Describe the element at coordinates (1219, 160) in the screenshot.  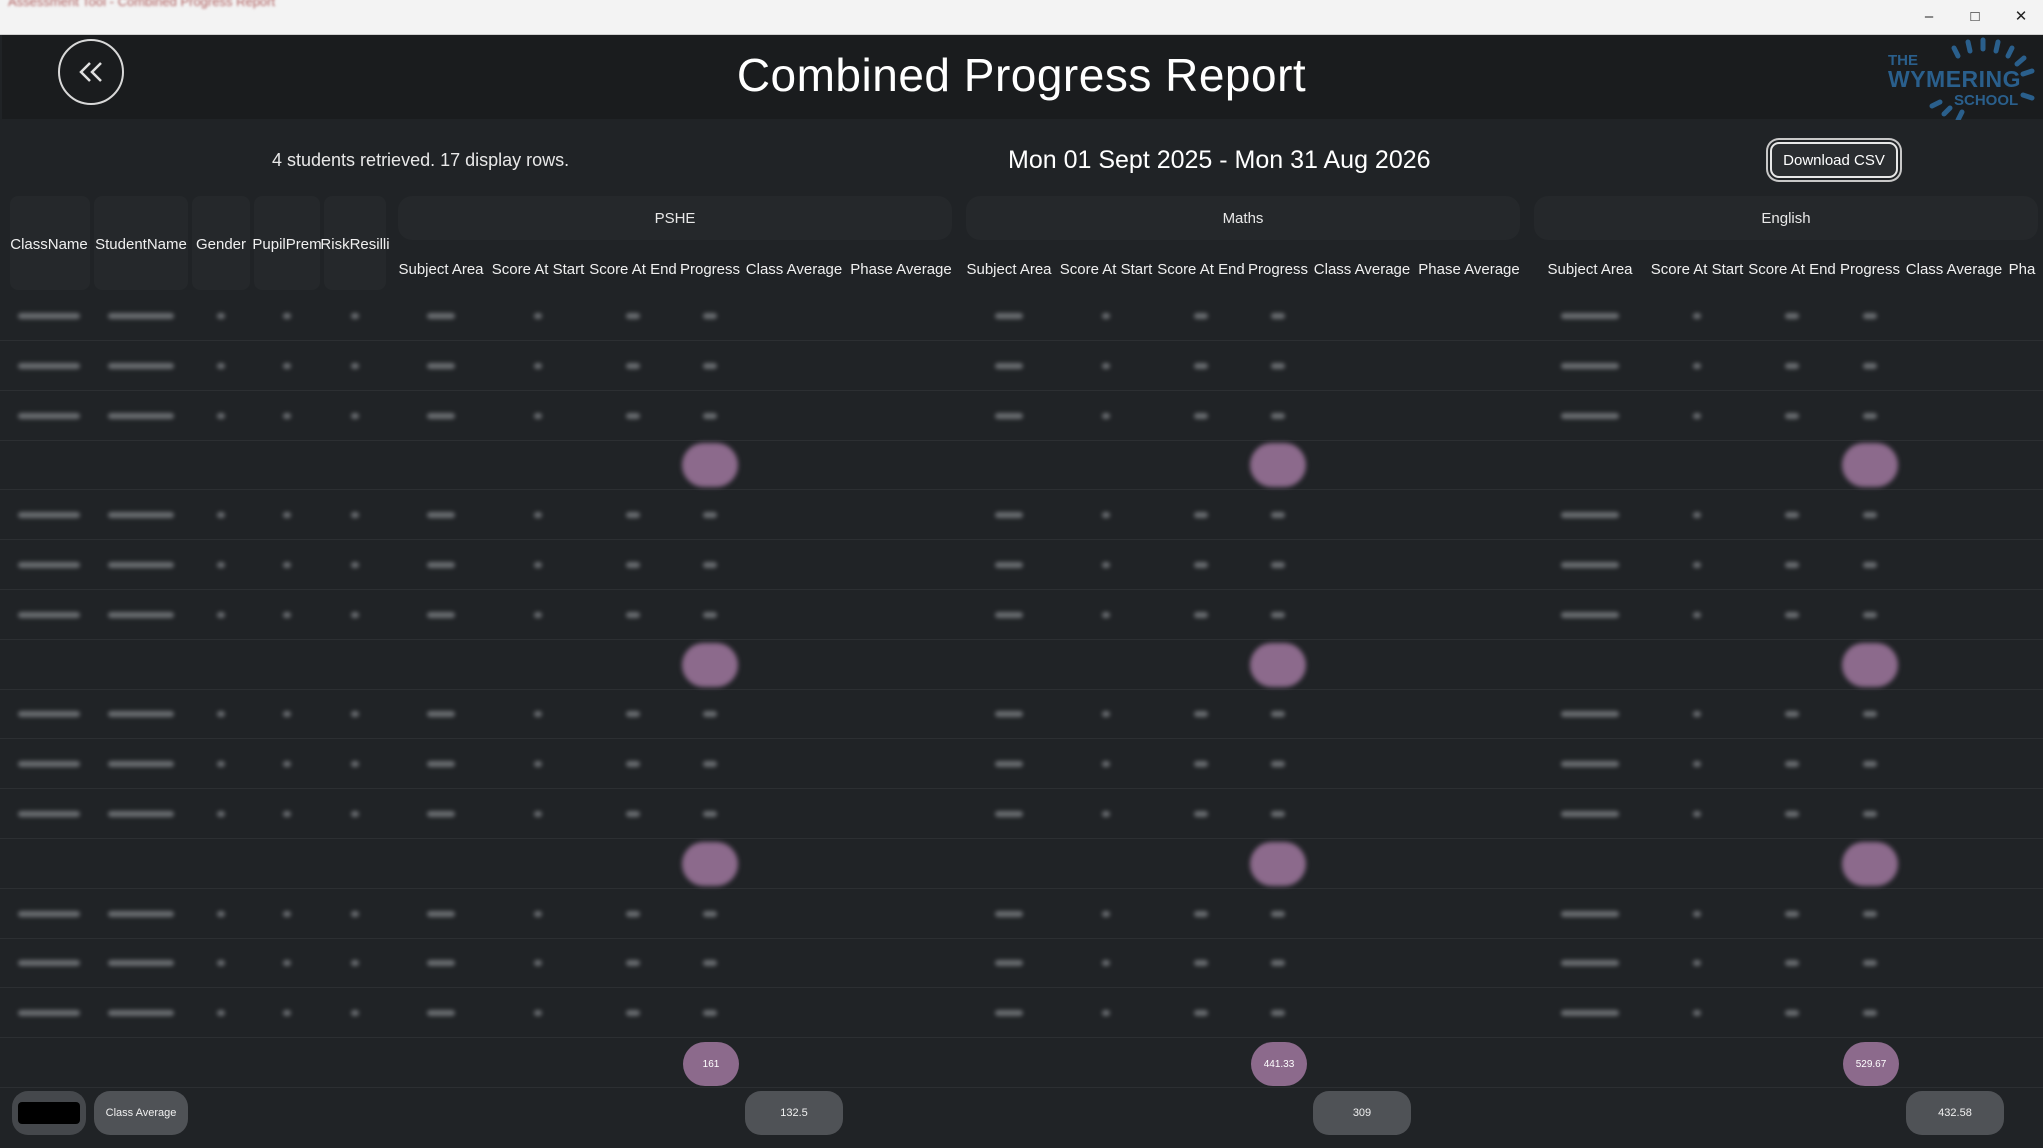
I see `date-range: Mon 01 Sept 2025 - Mon 31 Aug 2026` at that location.